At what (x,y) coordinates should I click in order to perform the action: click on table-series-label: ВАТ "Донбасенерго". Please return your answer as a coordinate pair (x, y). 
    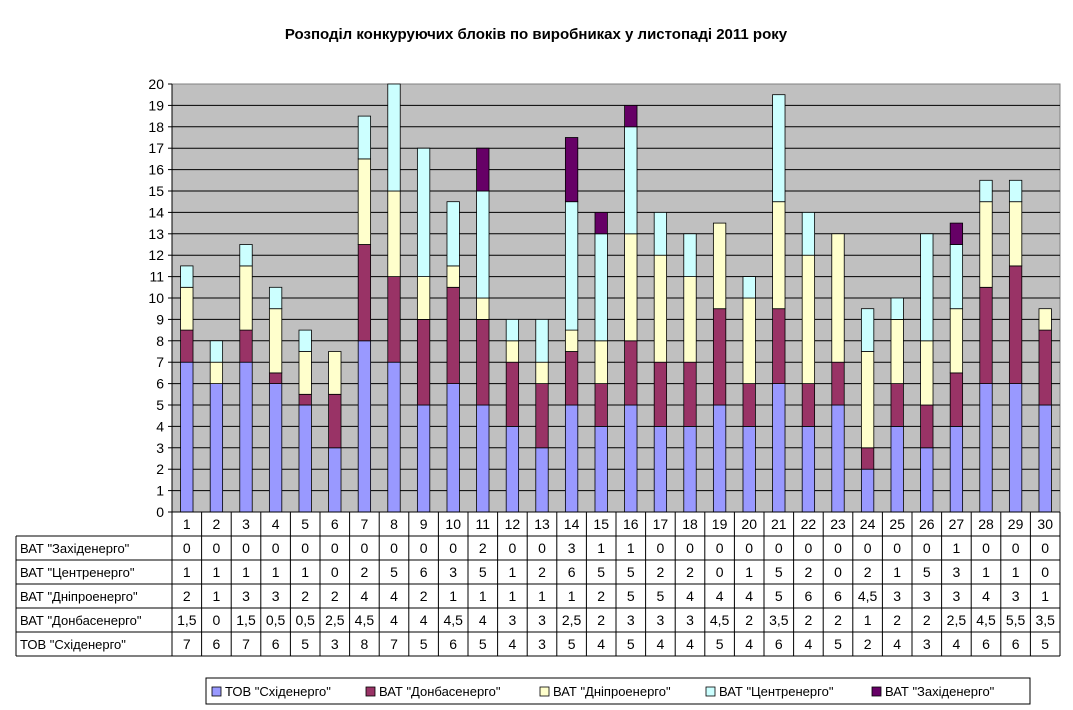
    Looking at the image, I should click on (81, 620).